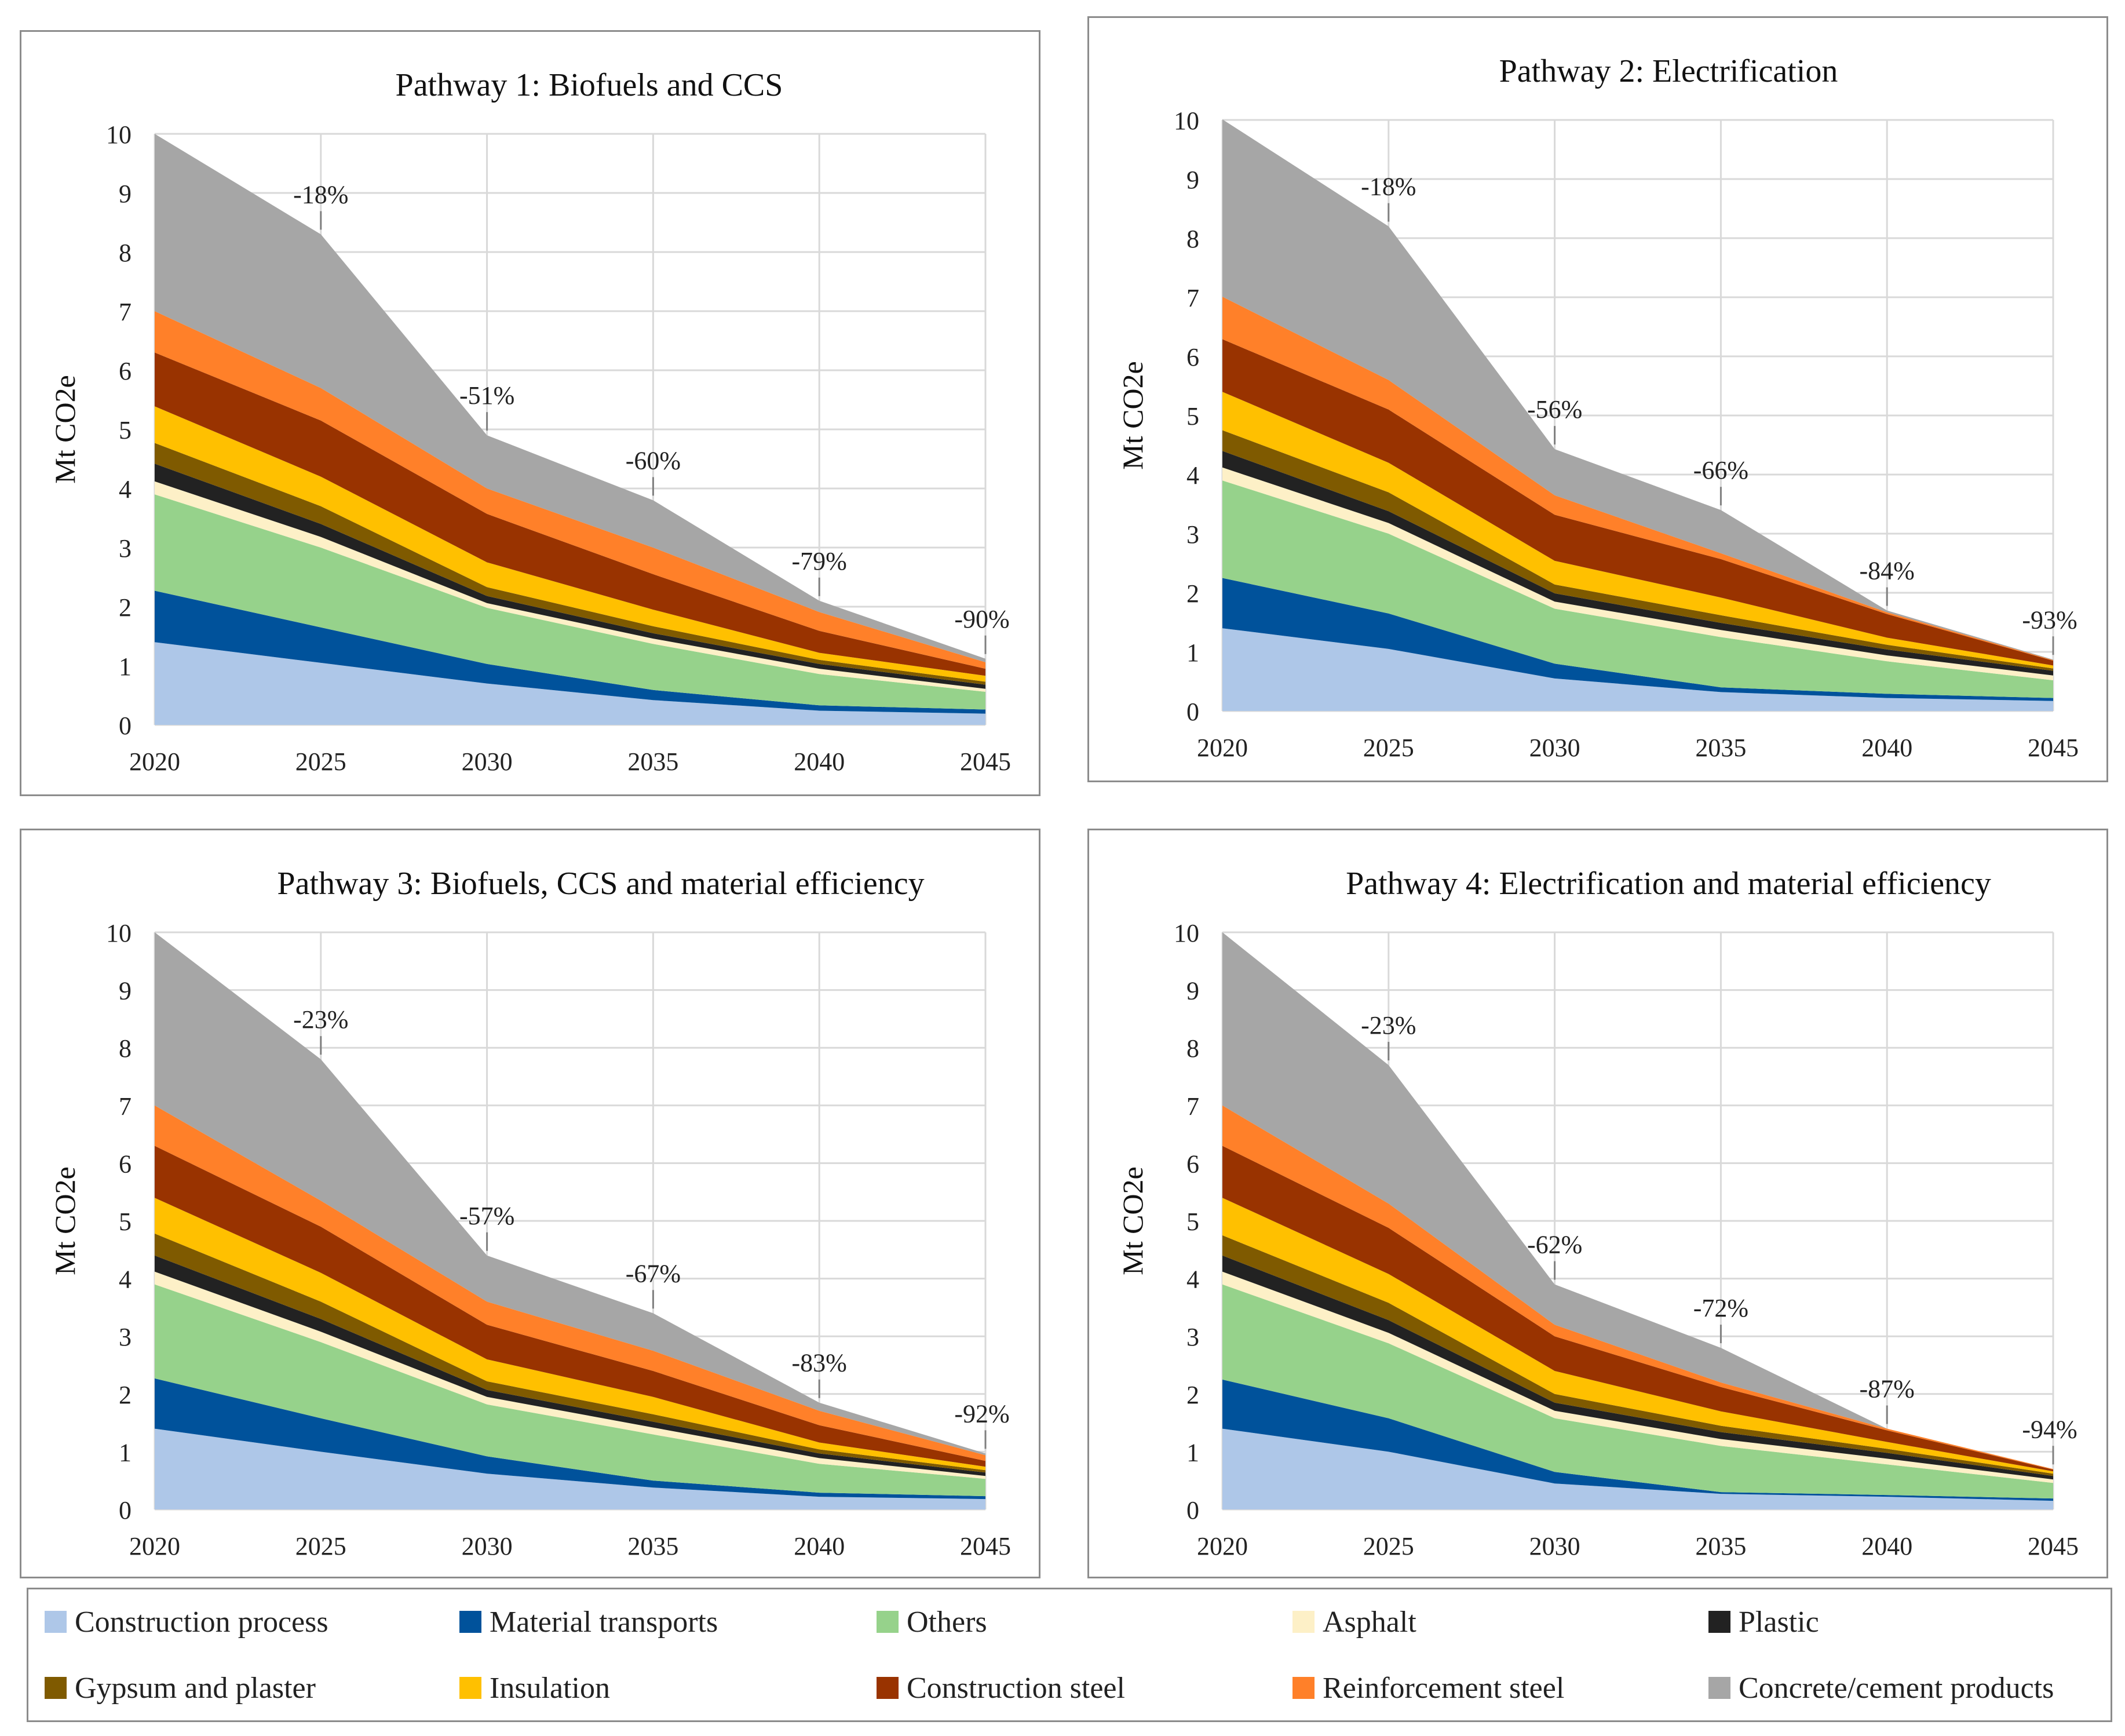 This screenshot has width=2125, height=1736. What do you see at coordinates (486, 1216) in the screenshot?
I see `annotation-label: -57%` at bounding box center [486, 1216].